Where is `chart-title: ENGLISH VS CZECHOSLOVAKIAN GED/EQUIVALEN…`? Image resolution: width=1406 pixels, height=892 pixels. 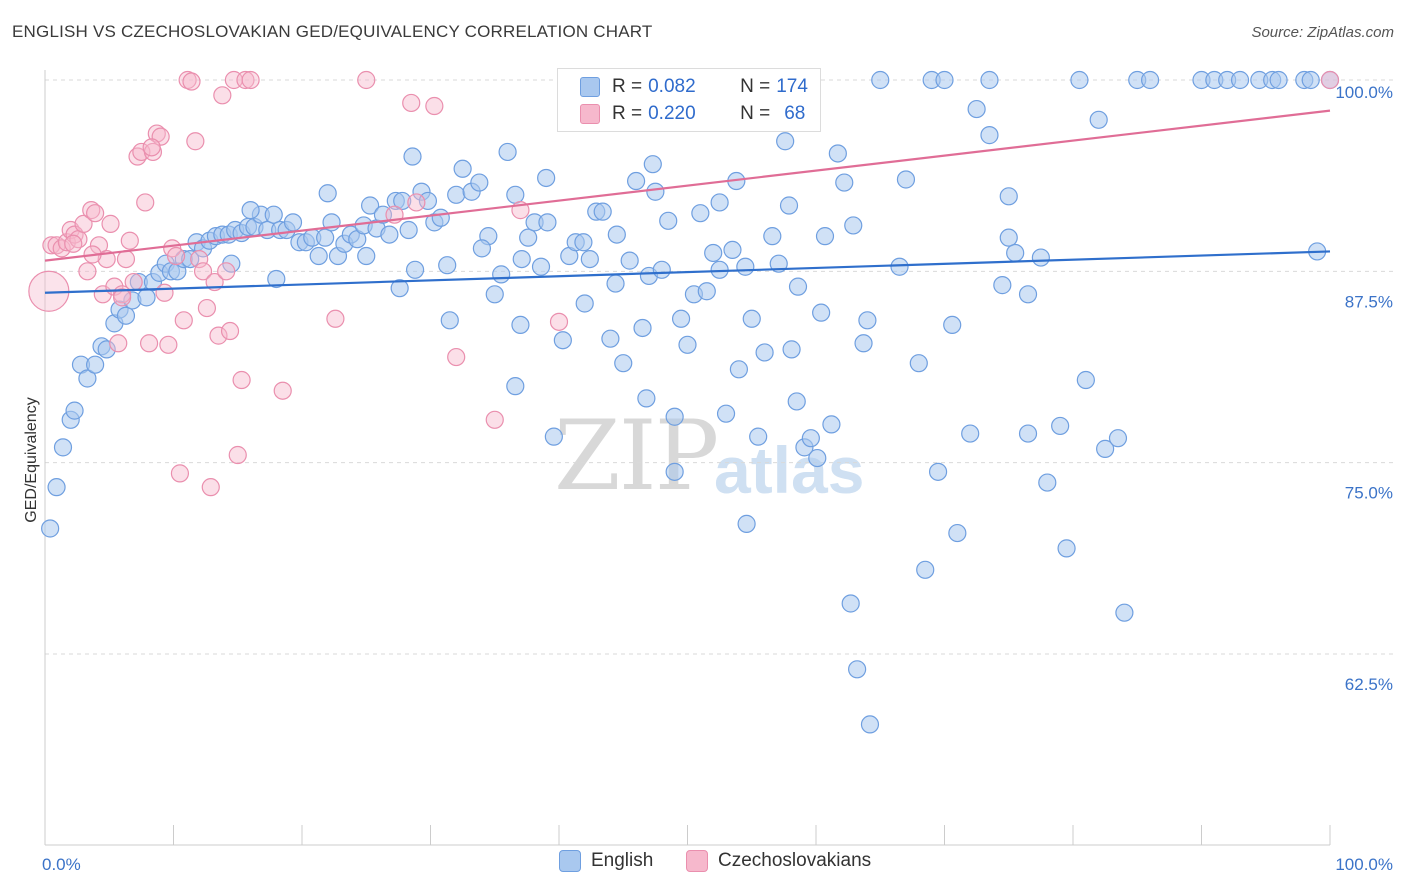 chart-title: ENGLISH VS CZECHOSLOVAKIAN GED/EQUIVALEN… is located at coordinates (332, 31).